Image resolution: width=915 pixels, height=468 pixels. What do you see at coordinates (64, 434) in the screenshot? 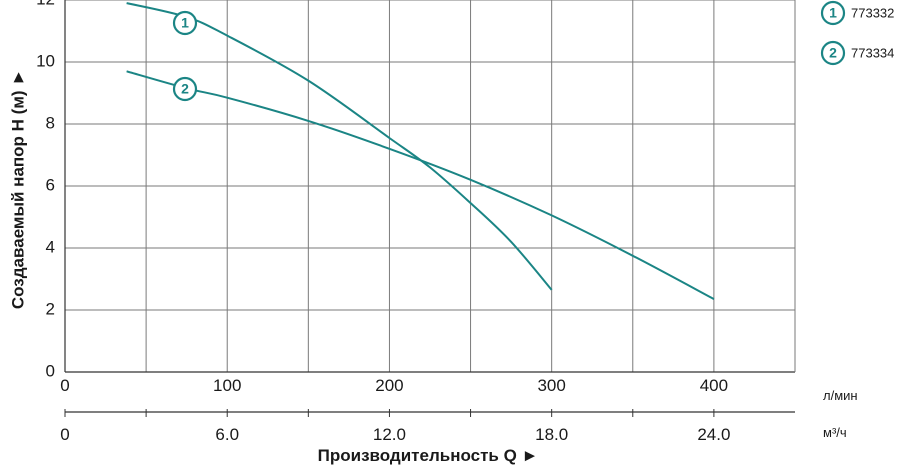
I see `x-tick-label-m3h: 0` at bounding box center [64, 434].